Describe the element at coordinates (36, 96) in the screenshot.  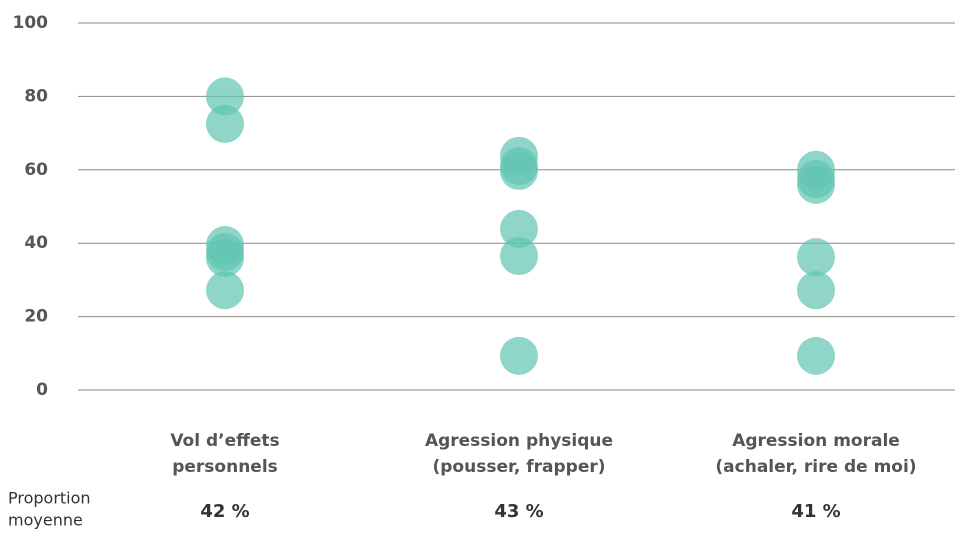
I see `y-tick-label: 80` at that location.